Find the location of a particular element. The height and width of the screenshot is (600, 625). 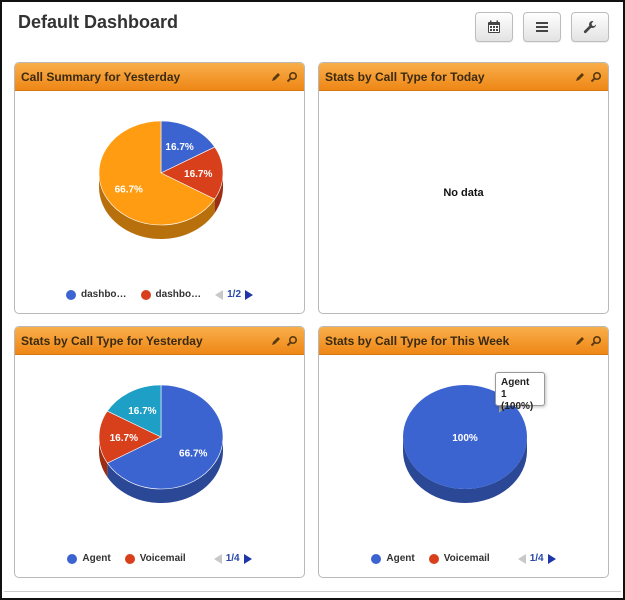

wrench-icon is located at coordinates (589, 27).